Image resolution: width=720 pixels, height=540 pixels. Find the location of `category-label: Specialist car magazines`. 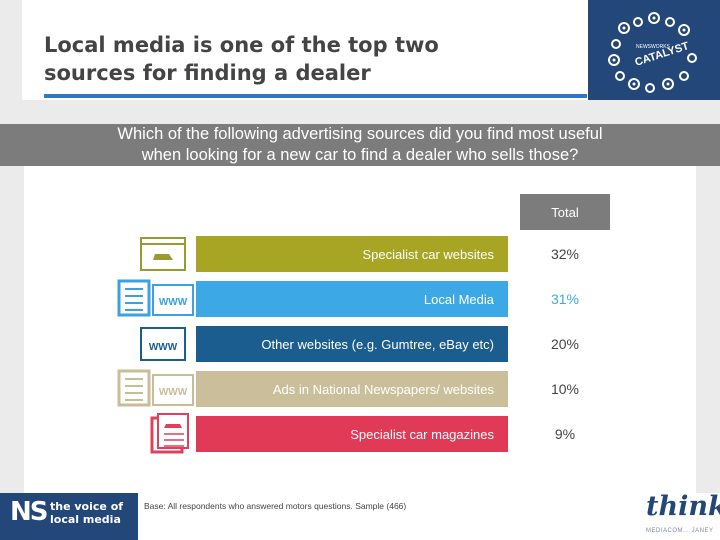

category-label: Specialist car magazines is located at coordinates (422, 434).